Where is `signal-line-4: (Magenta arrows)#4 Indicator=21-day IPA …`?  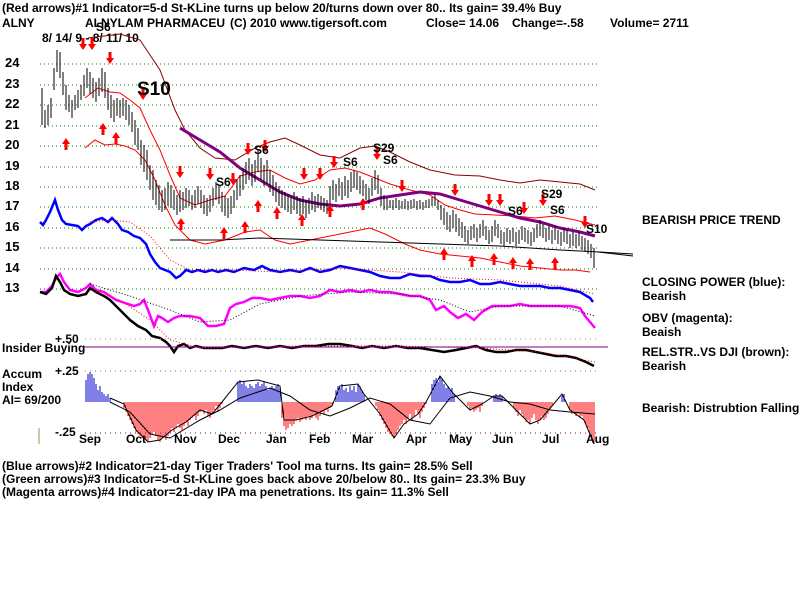
signal-line-4: (Magenta arrows)#4 Indicator=21-day IPA … is located at coordinates (225, 492).